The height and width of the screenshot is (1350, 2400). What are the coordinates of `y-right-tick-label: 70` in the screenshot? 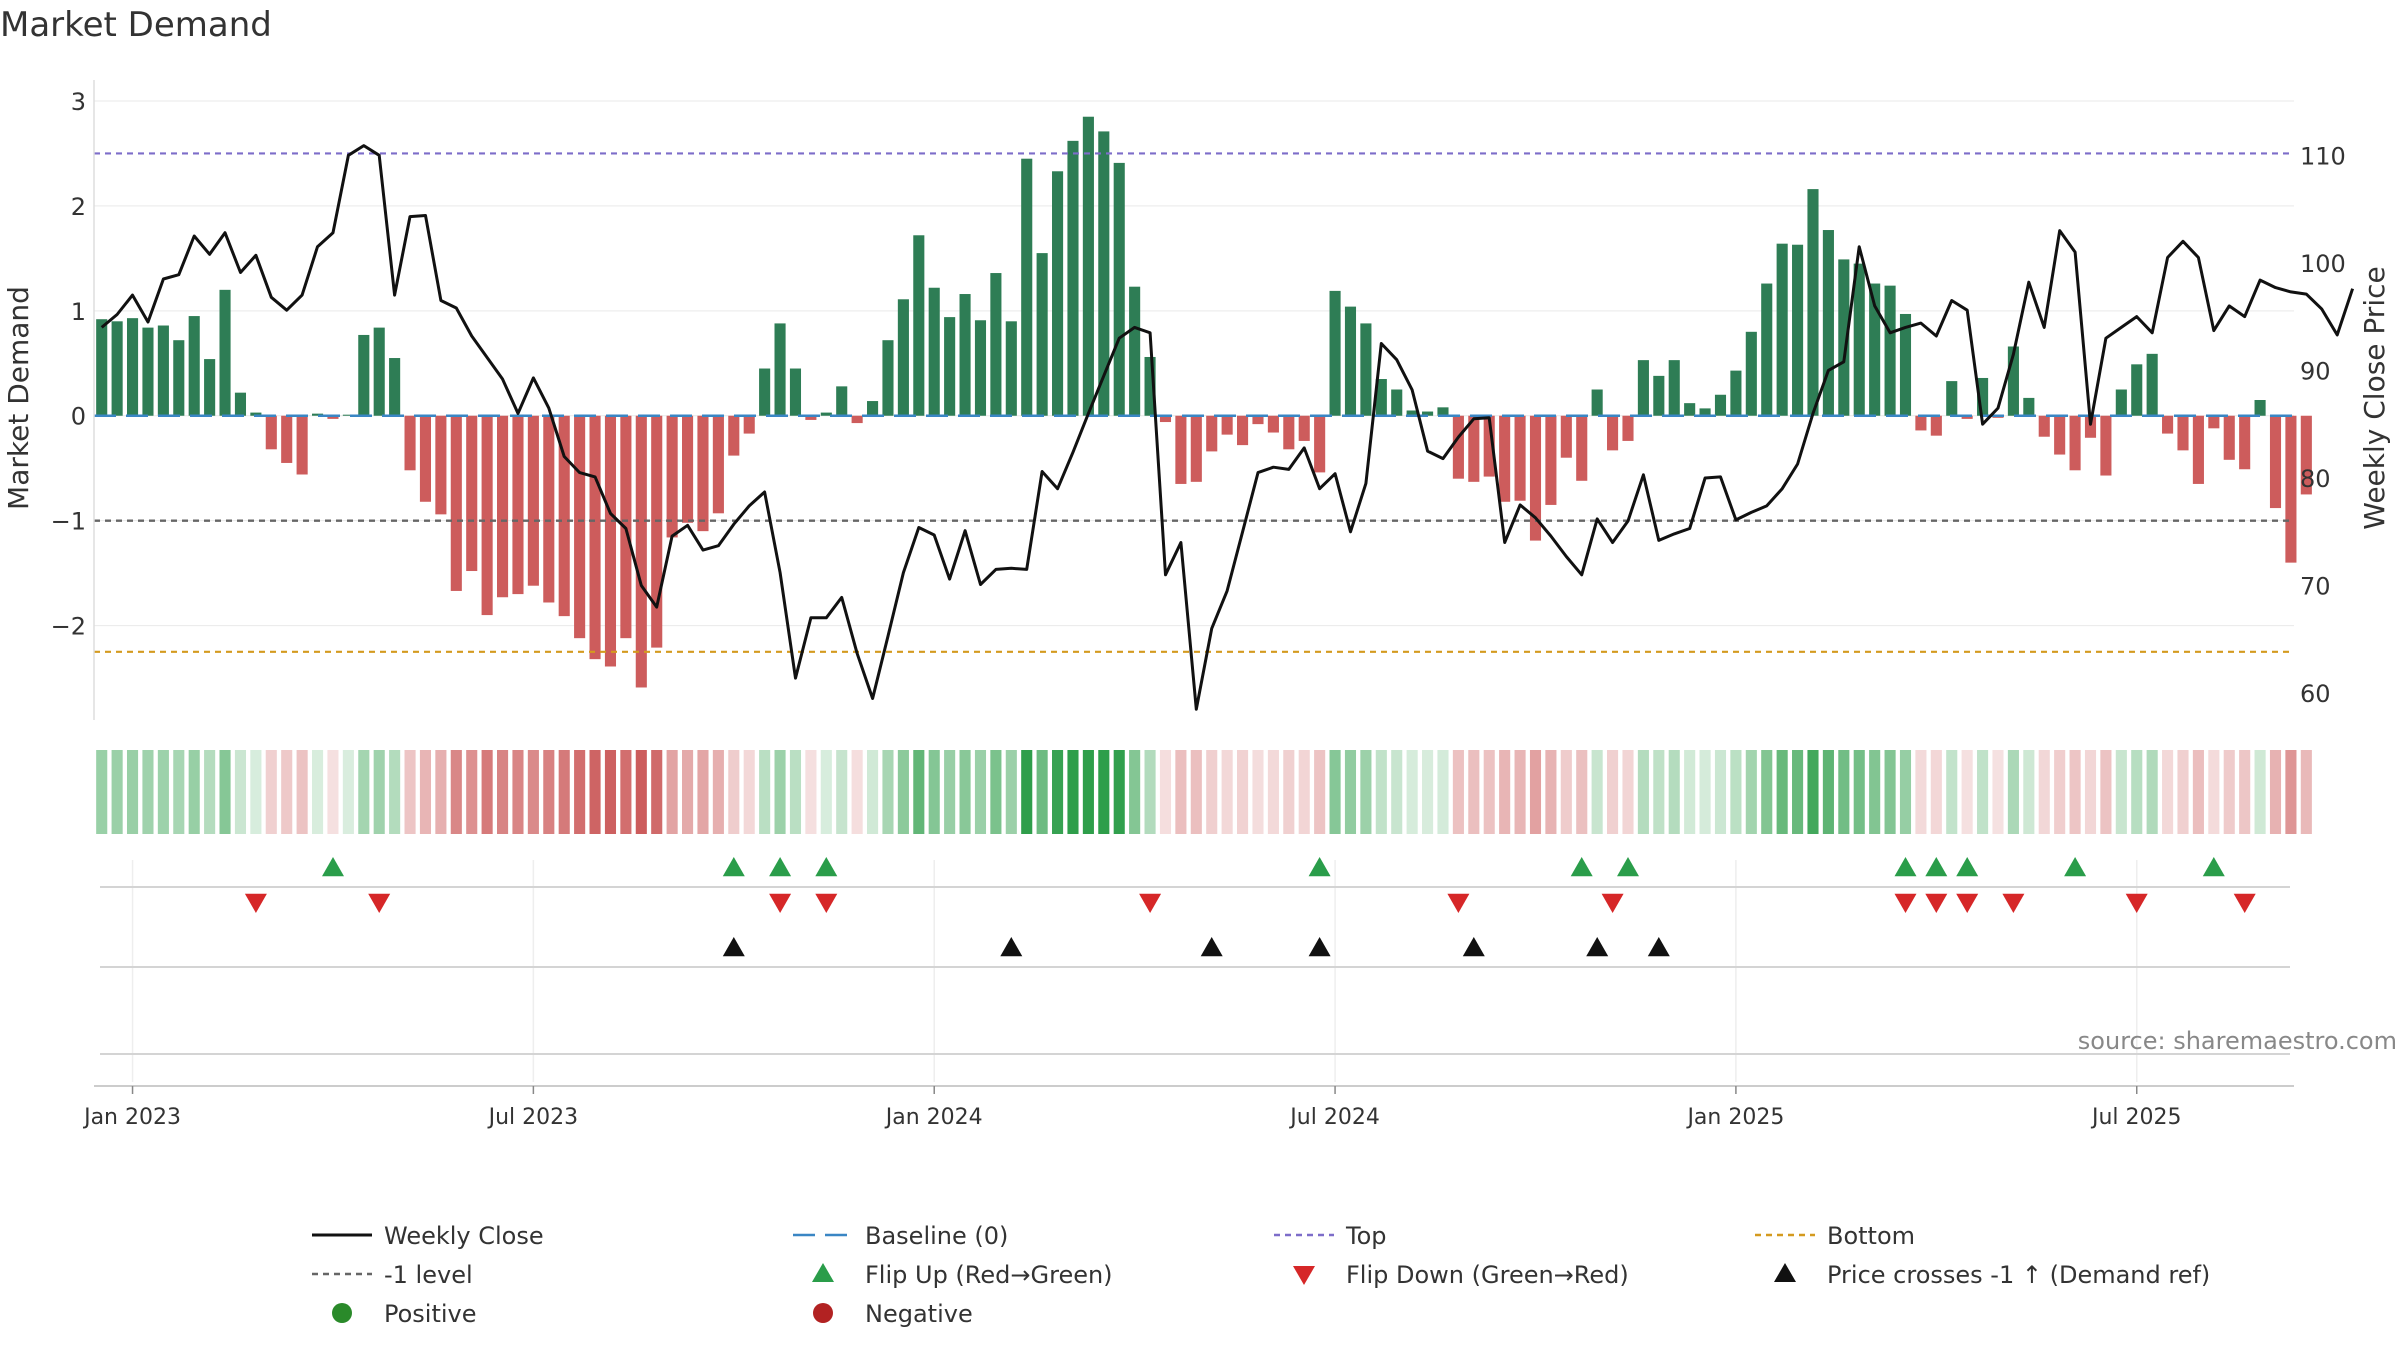 It's located at (2315, 587).